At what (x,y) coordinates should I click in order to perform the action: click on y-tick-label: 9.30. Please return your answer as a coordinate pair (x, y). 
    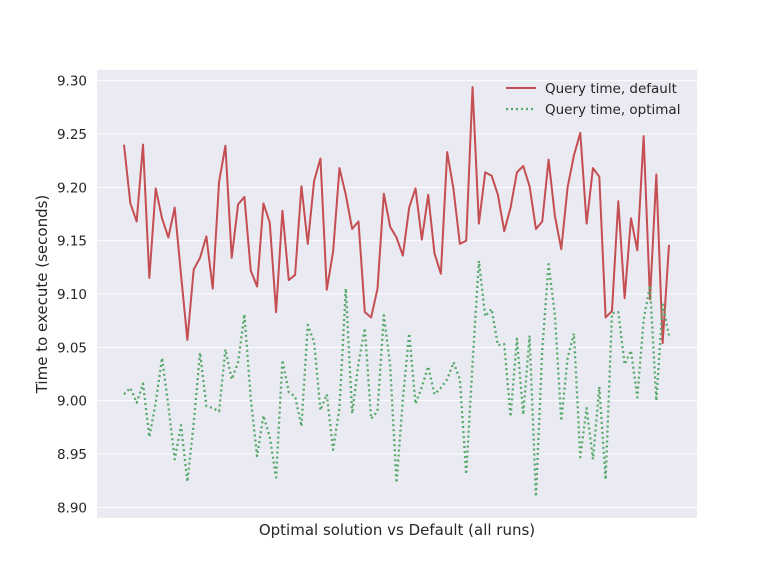
    Looking at the image, I should click on (72, 82).